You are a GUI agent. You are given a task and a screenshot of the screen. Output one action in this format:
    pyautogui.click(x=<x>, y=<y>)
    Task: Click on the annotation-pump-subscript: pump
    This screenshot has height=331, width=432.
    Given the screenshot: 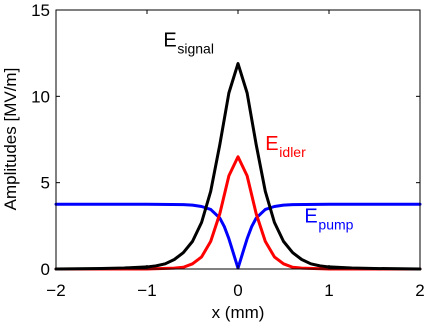 What is the action you would take?
    pyautogui.click(x=335, y=224)
    